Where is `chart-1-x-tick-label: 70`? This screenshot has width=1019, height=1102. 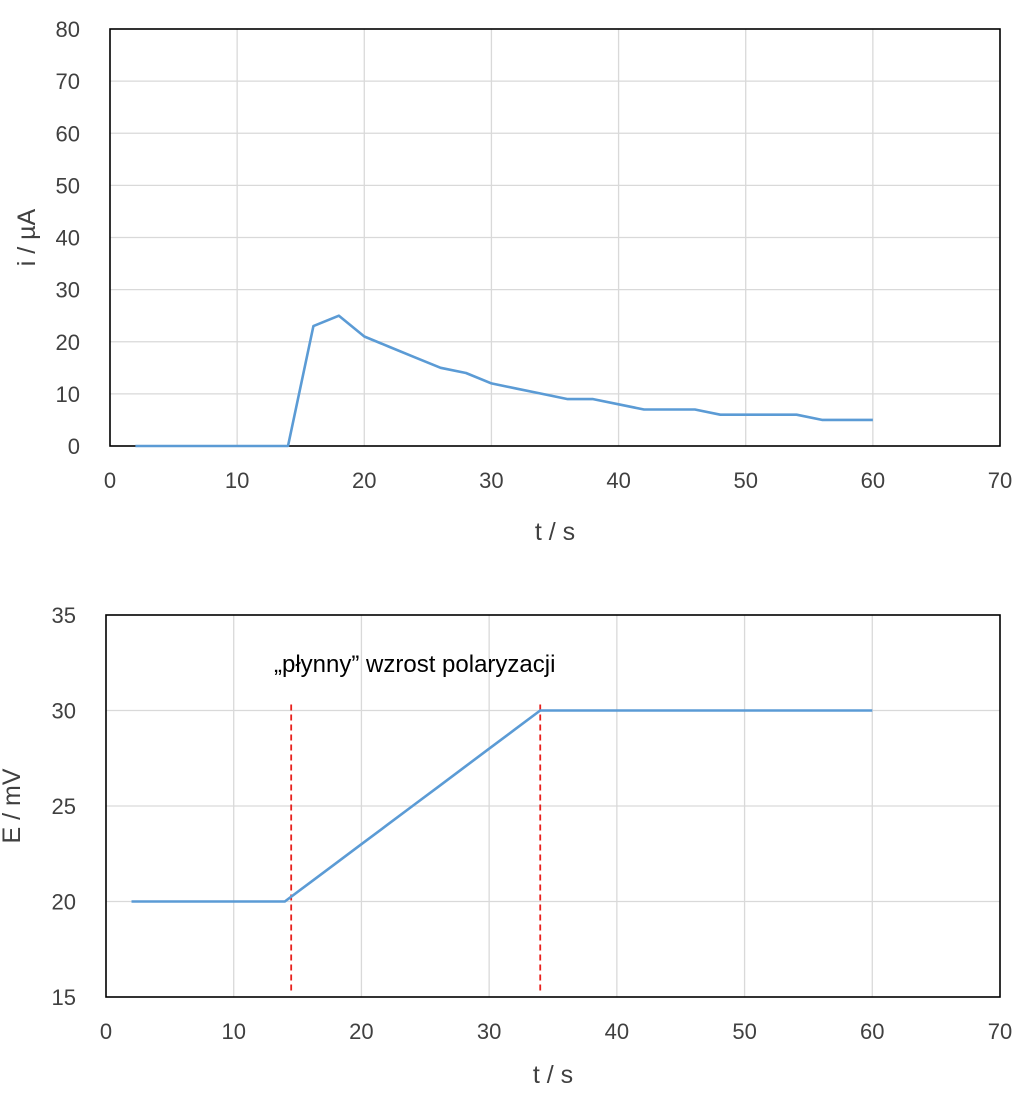 chart-1-x-tick-label: 70 is located at coordinates (1000, 480).